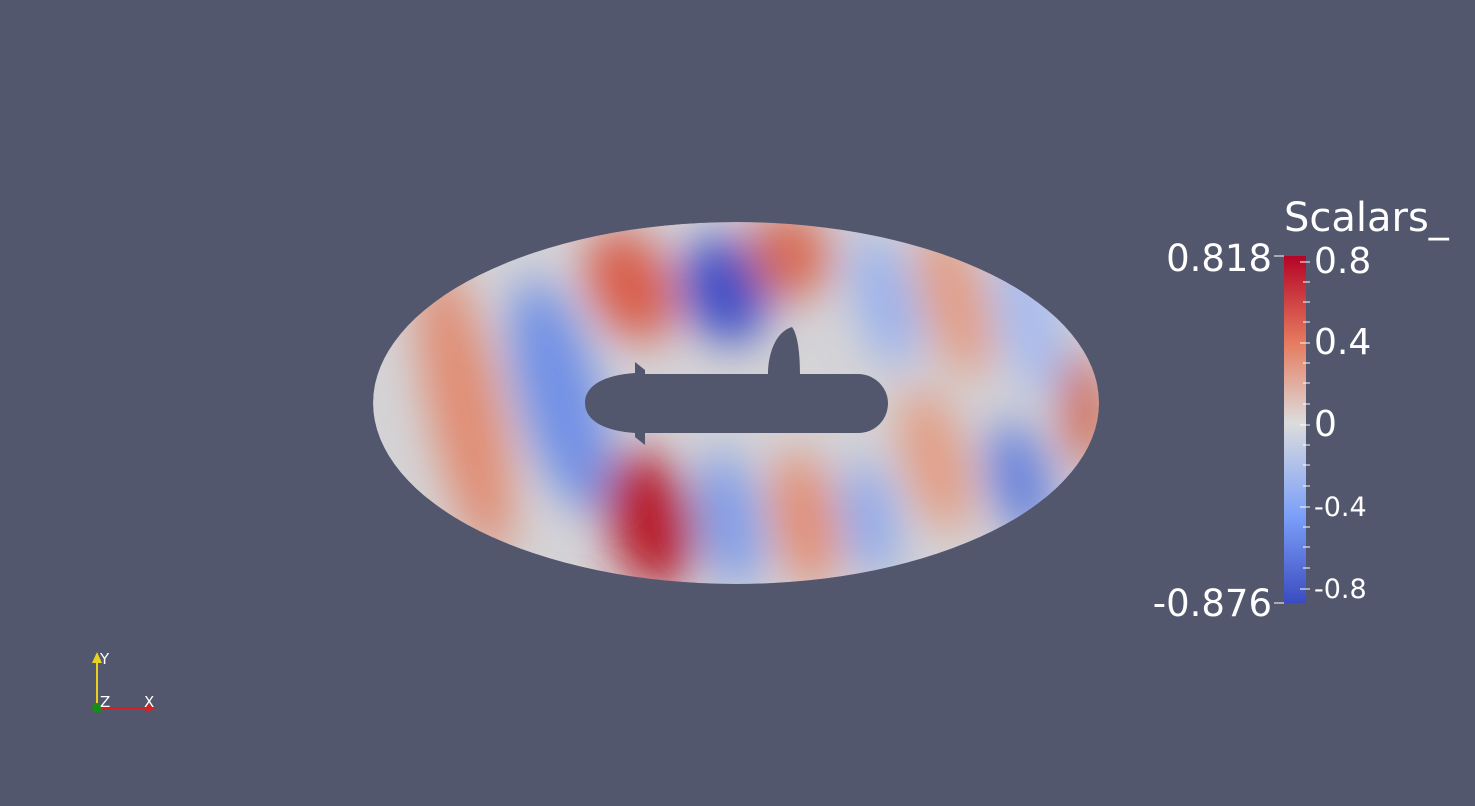 This screenshot has height=806, width=1475. What do you see at coordinates (1343, 342) in the screenshot?
I see `colorbar-tick-label: 0.4` at bounding box center [1343, 342].